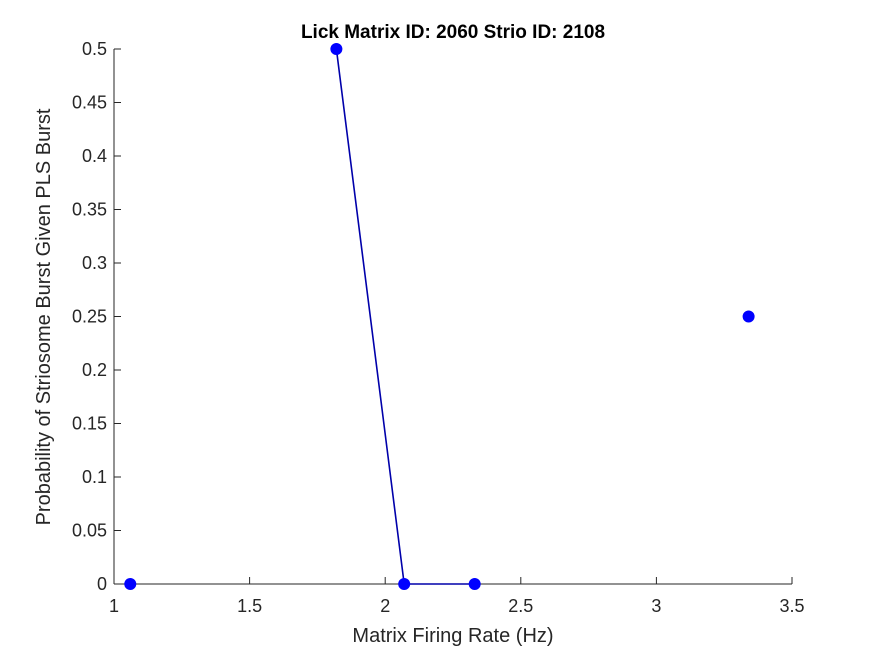 Image resolution: width=875 pixels, height=656 pixels. What do you see at coordinates (405, 316) in the screenshot?
I see `series-line` at bounding box center [405, 316].